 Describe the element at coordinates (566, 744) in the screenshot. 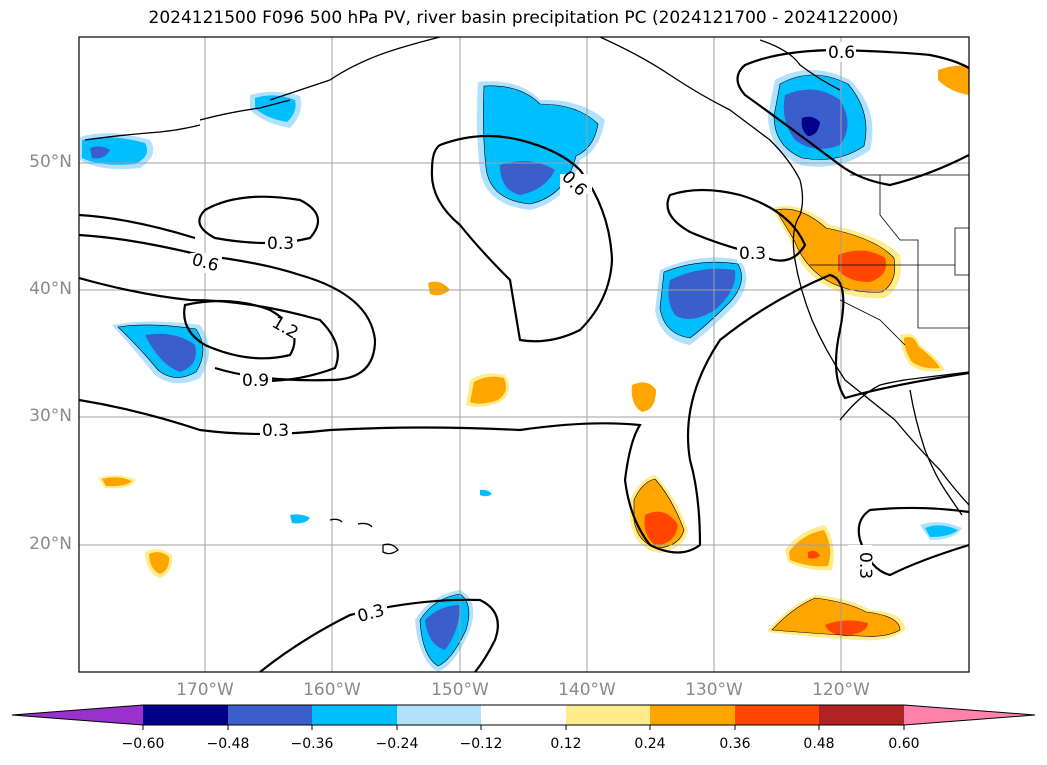

I see `colorbar-tick-label: 0.12` at that location.